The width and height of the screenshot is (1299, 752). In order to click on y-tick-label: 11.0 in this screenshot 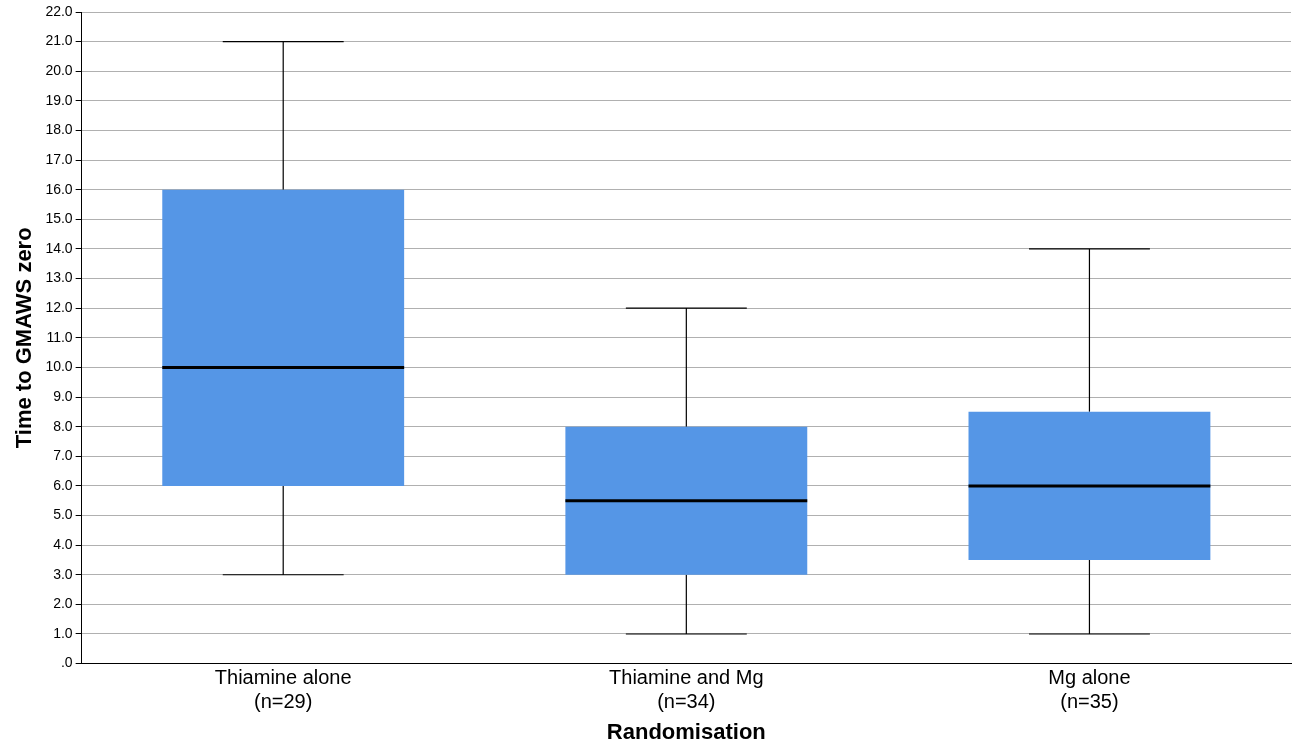, I will do `click(59, 336)`.